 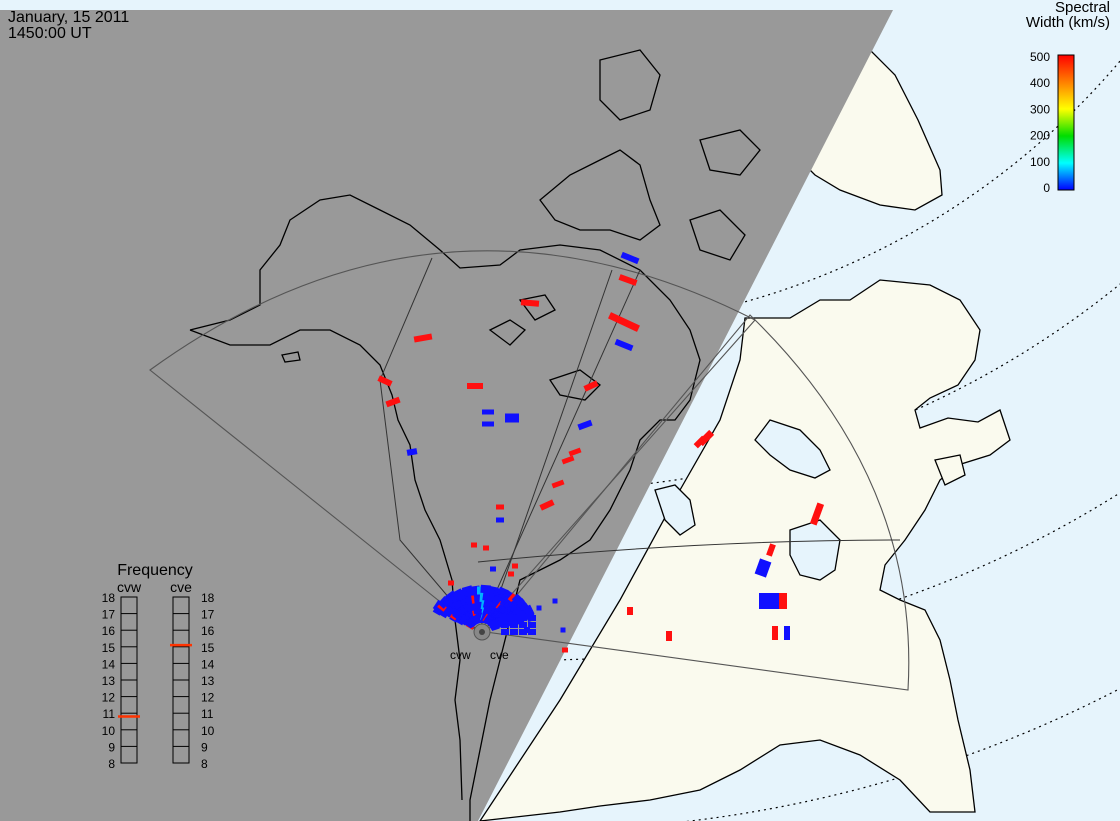 What do you see at coordinates (499, 655) in the screenshot?
I see `site-label-cve: cve` at bounding box center [499, 655].